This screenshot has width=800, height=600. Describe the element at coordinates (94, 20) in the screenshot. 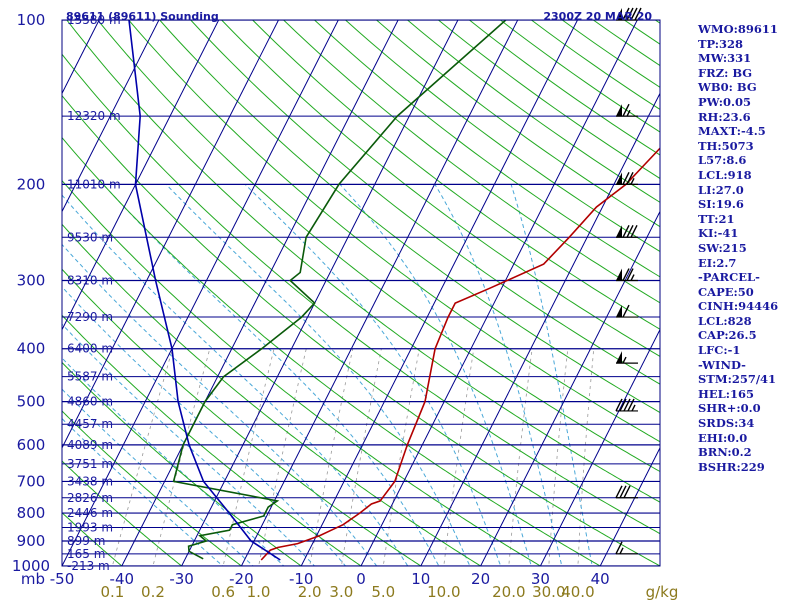

I see `height-label: 15580 m` at that location.